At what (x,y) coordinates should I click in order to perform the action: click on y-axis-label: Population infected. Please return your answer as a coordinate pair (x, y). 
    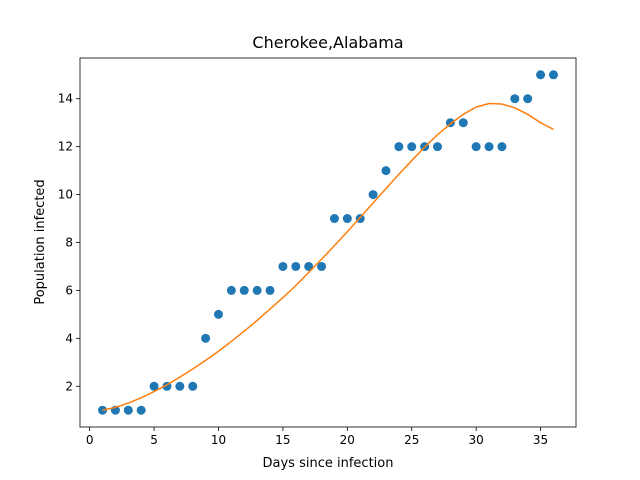
    Looking at the image, I should click on (40, 241).